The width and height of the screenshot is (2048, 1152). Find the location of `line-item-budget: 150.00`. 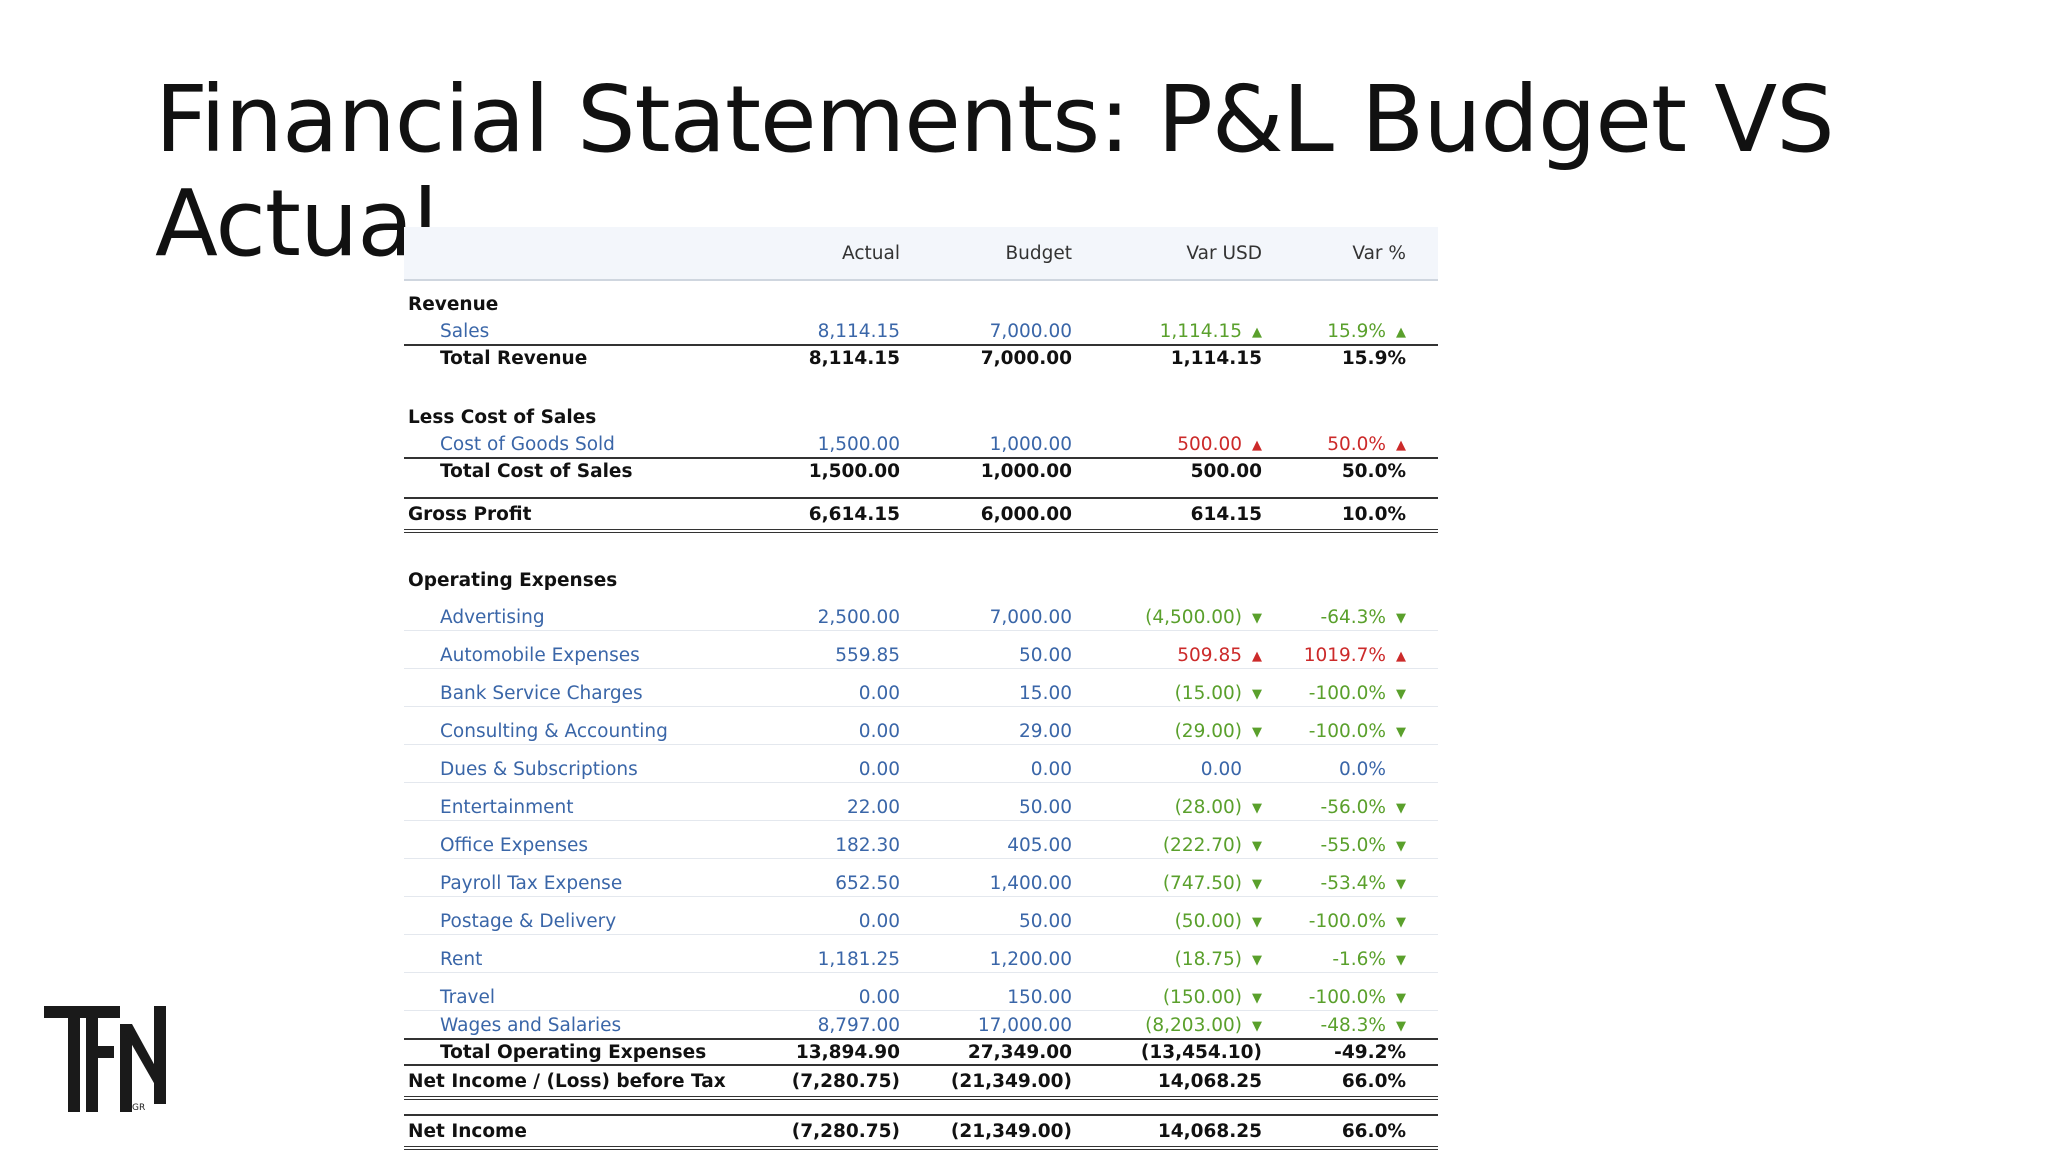

line-item-budget: 150.00 is located at coordinates (1016, 991).